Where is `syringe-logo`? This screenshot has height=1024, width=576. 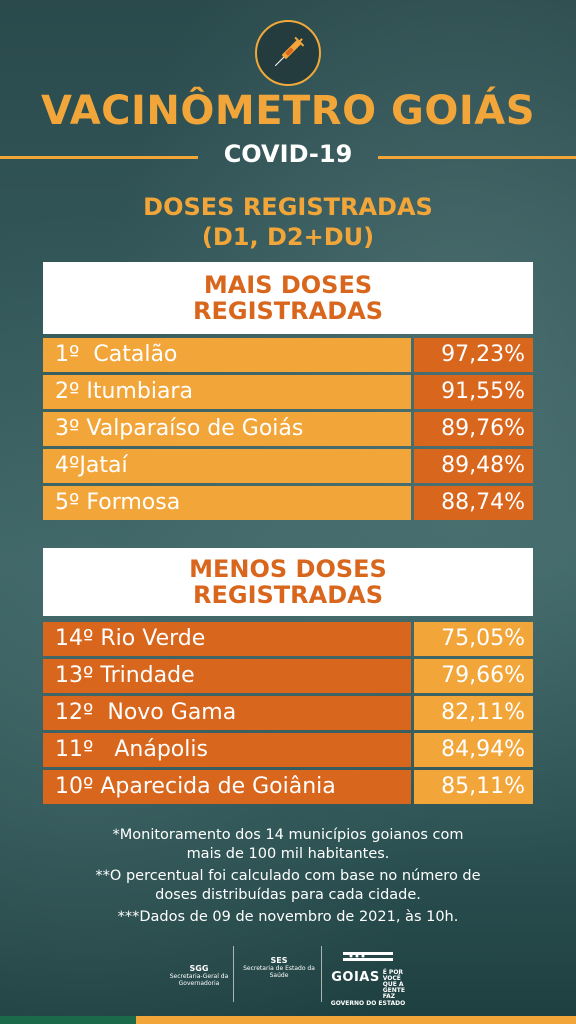 syringe-logo is located at coordinates (288, 53).